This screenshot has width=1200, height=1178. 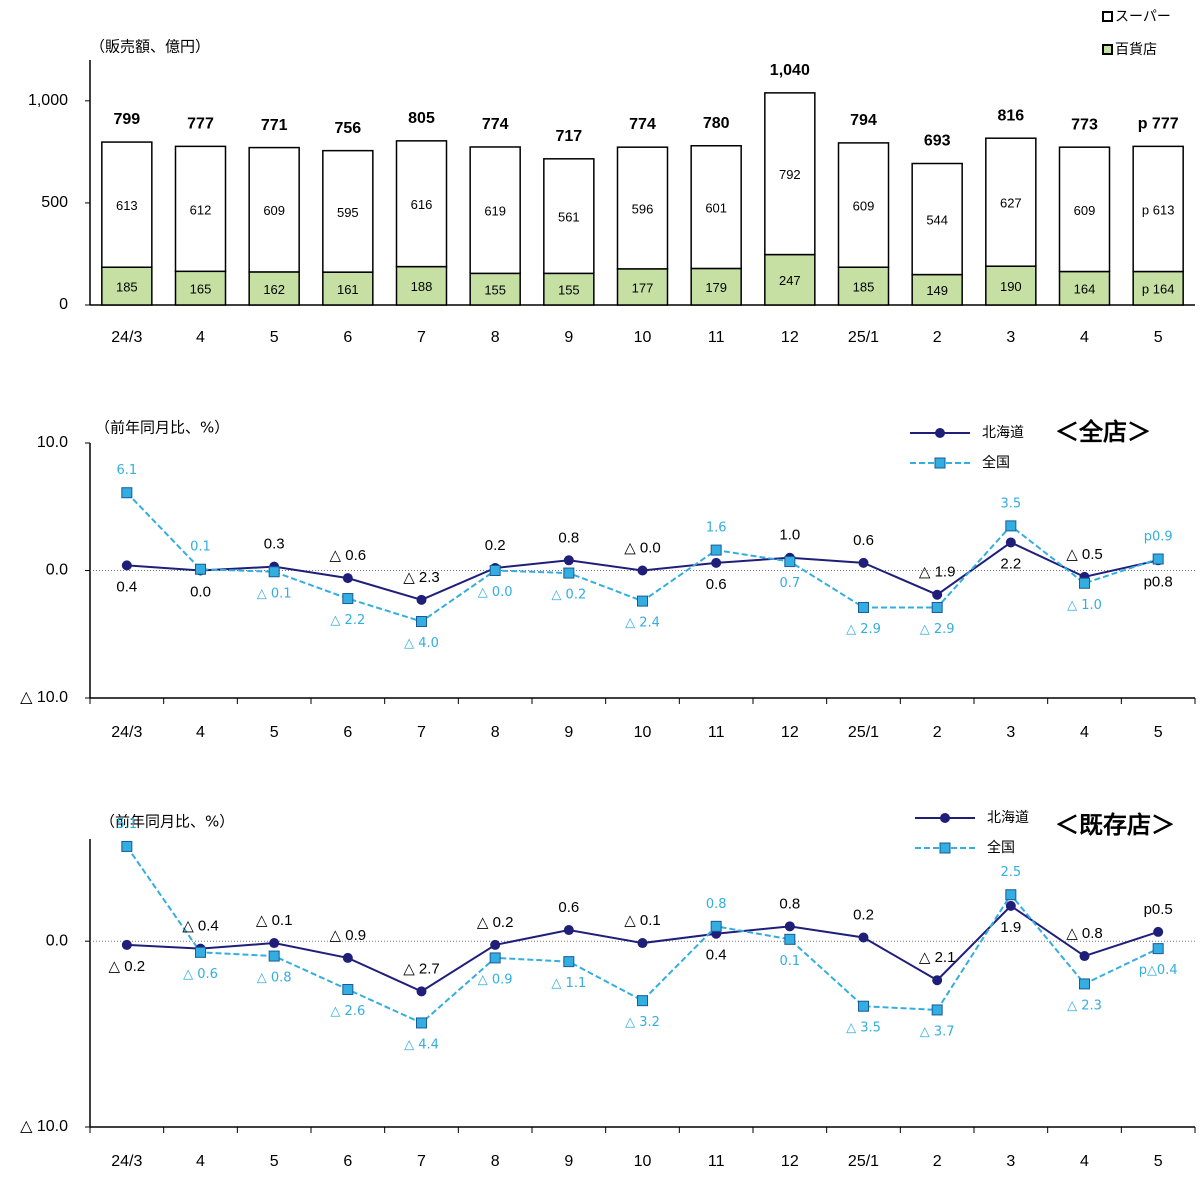 What do you see at coordinates (495, 592) in the screenshot?
I see `value-label: △ 0.0` at bounding box center [495, 592].